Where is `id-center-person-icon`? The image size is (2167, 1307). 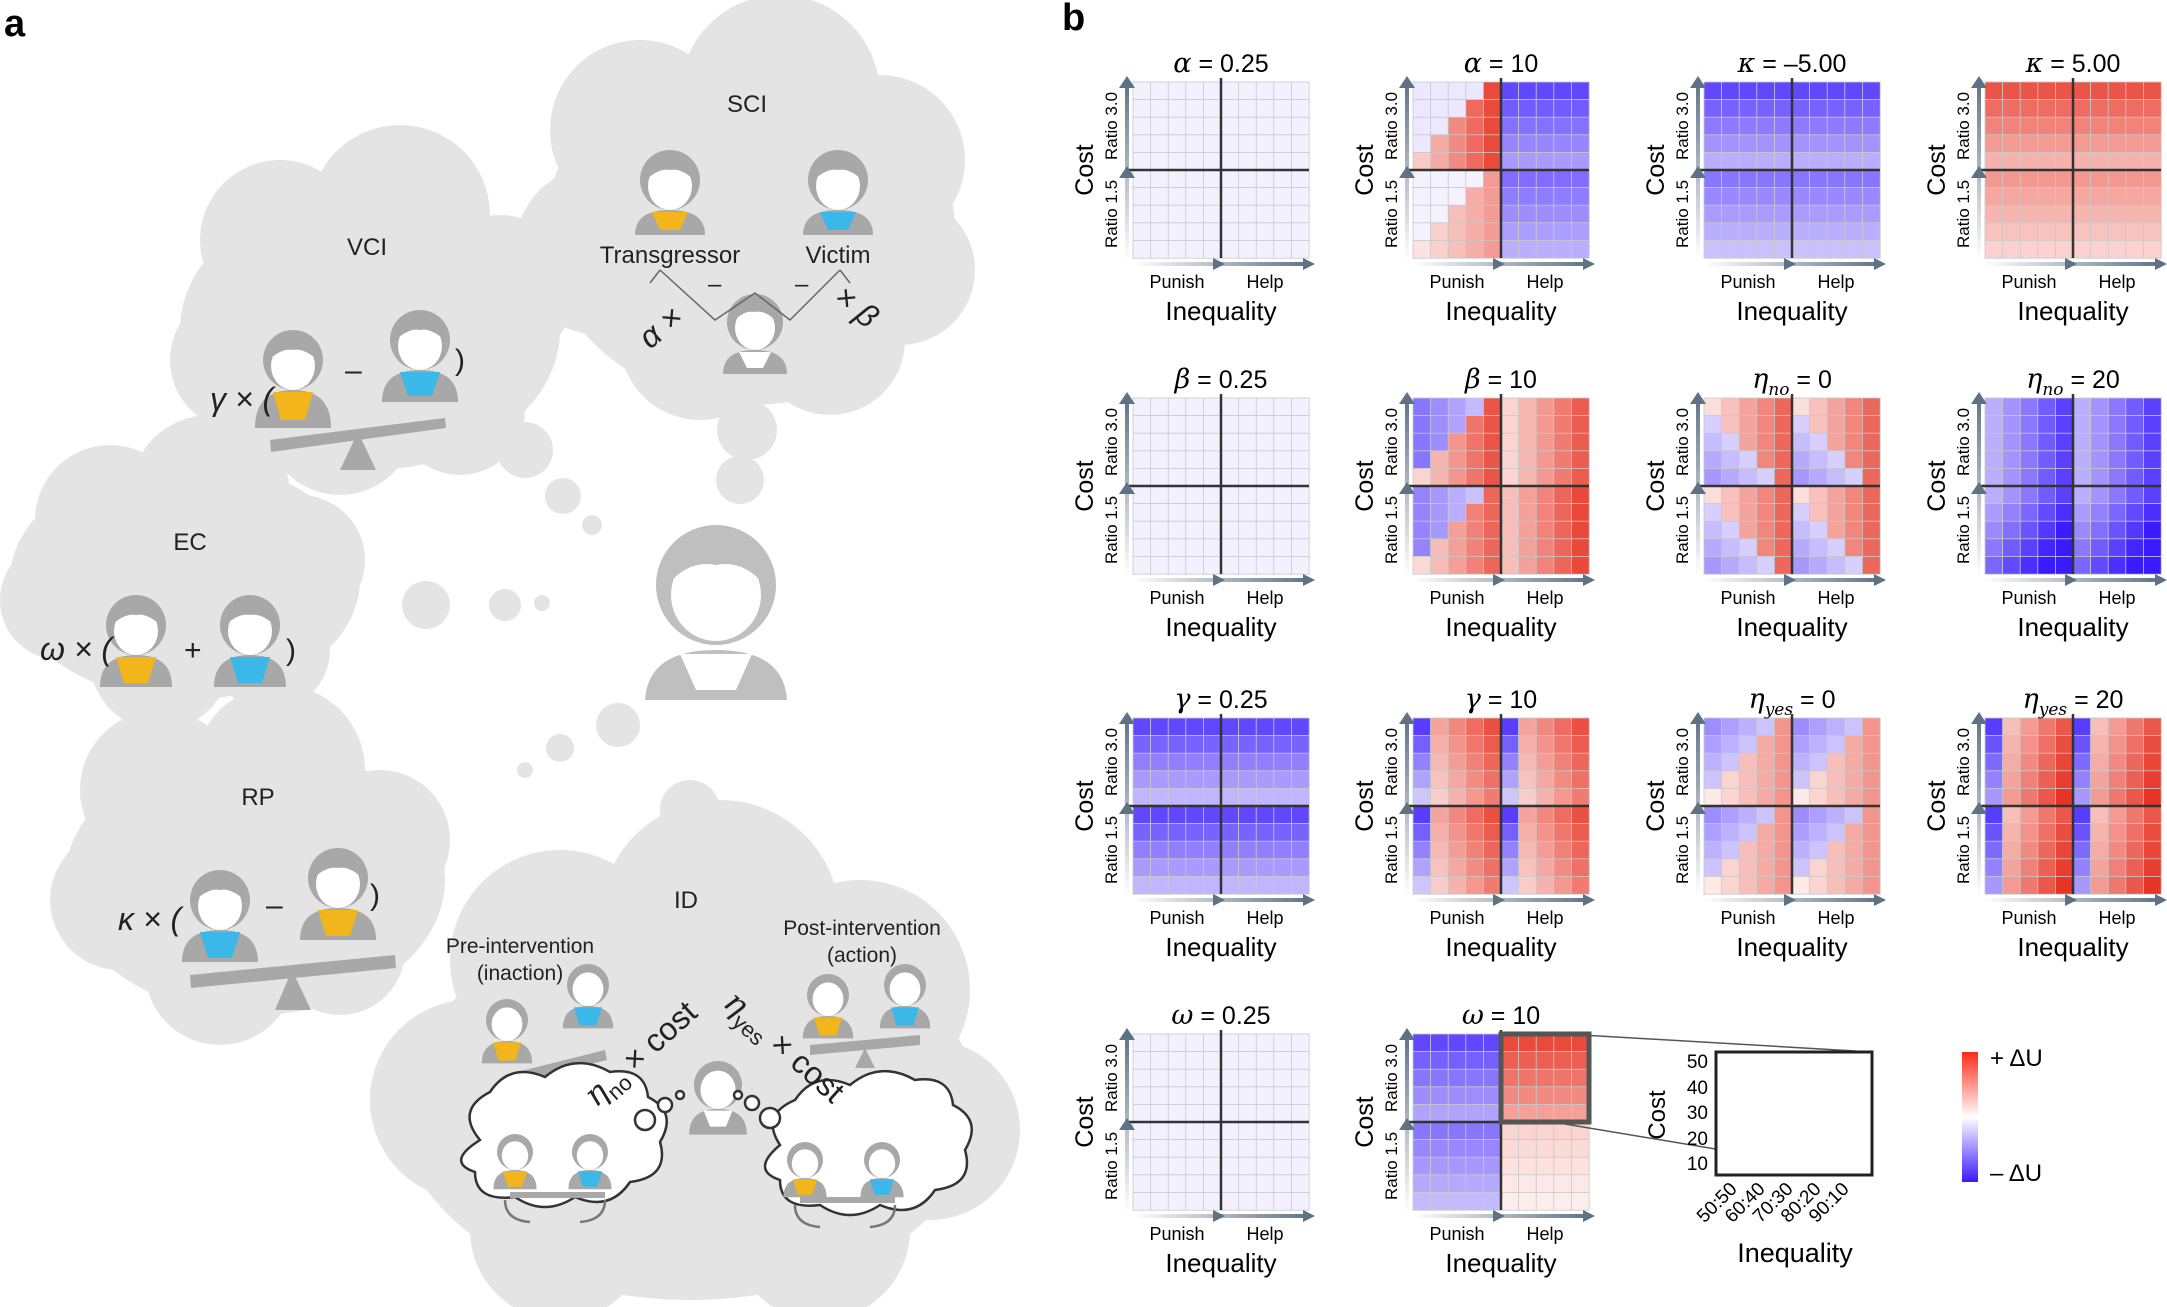 id-center-person-icon is located at coordinates (718, 1098).